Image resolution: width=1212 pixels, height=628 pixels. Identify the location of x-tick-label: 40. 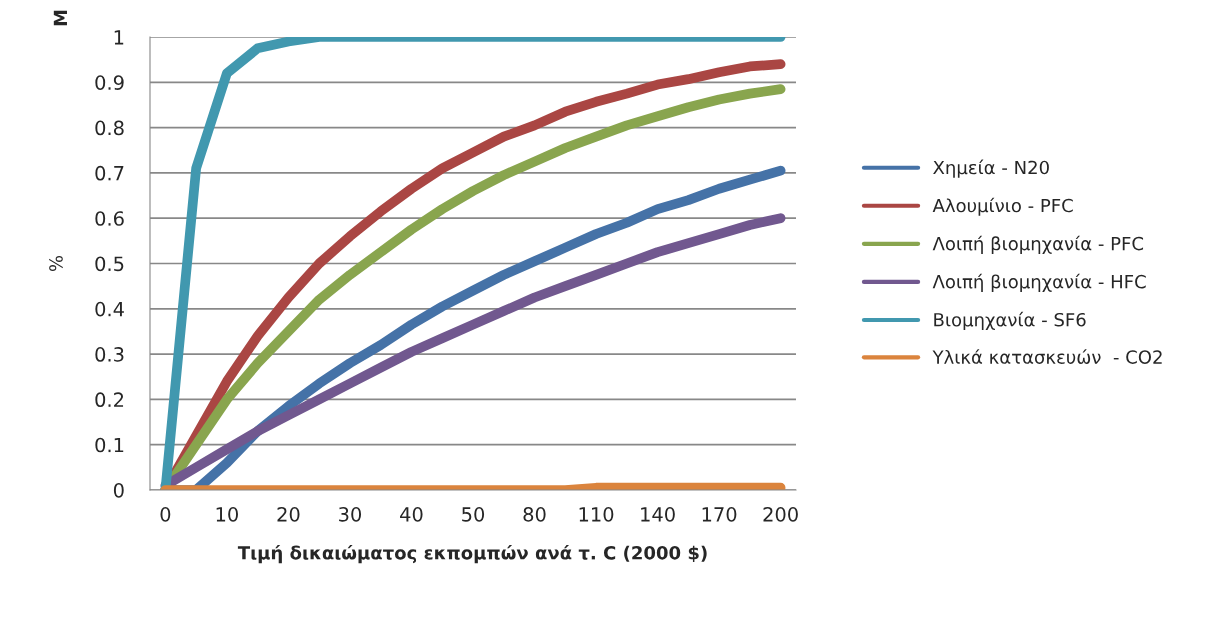
(411, 514).